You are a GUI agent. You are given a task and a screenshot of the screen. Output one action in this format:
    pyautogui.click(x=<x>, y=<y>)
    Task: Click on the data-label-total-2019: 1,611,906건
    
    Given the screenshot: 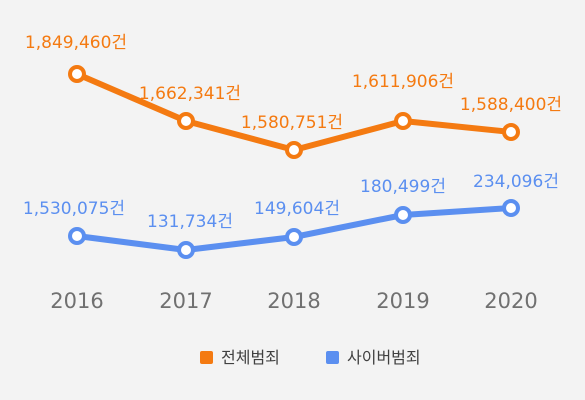 What is the action you would take?
    pyautogui.click(x=403, y=82)
    